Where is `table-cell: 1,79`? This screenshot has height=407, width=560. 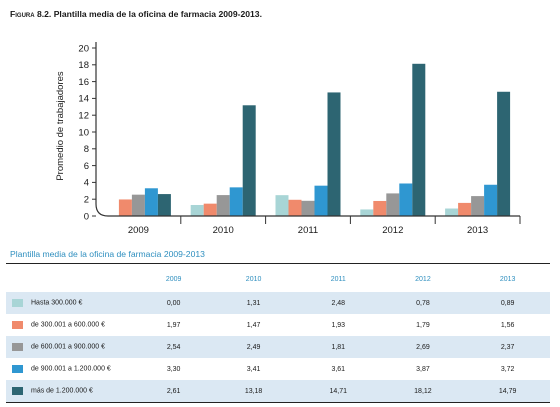
table-cell: 1,79 is located at coordinates (423, 325).